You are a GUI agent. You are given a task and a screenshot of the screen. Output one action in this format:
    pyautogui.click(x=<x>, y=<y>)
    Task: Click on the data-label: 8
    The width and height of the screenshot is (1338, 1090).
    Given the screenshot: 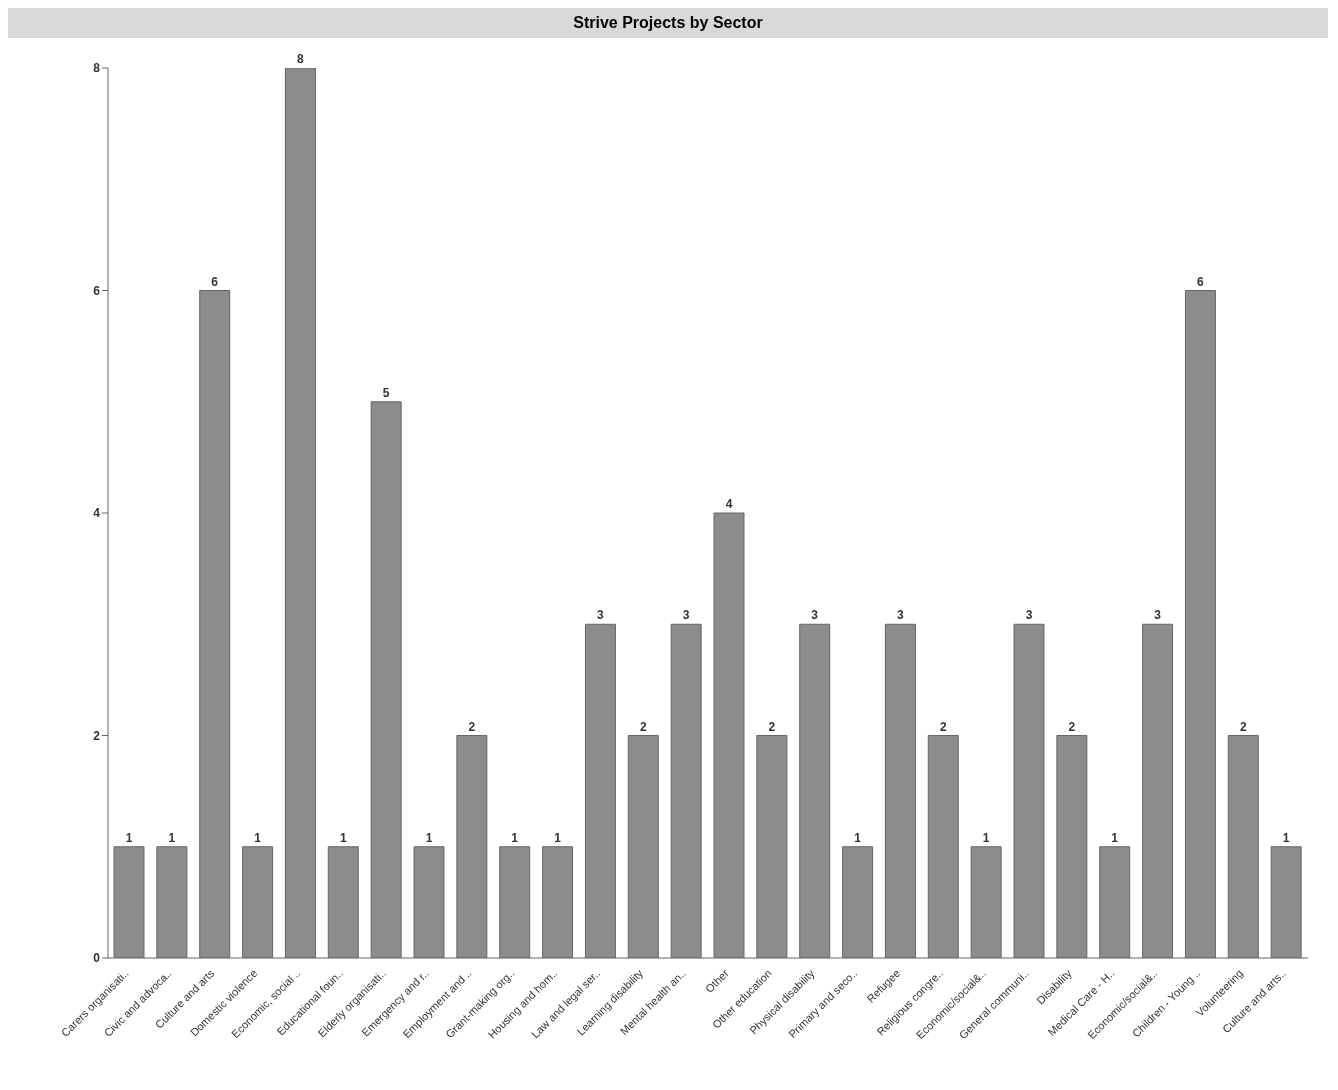 What is the action you would take?
    pyautogui.click(x=301, y=59)
    